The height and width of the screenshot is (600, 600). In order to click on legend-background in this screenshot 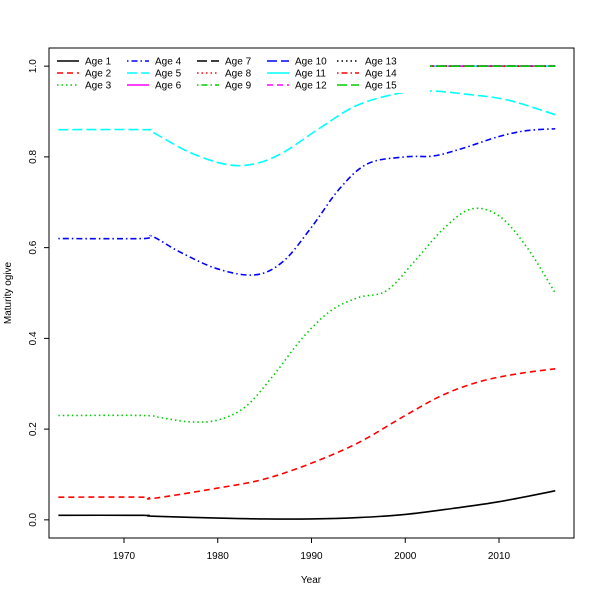, I will do `click(240, 71)`.